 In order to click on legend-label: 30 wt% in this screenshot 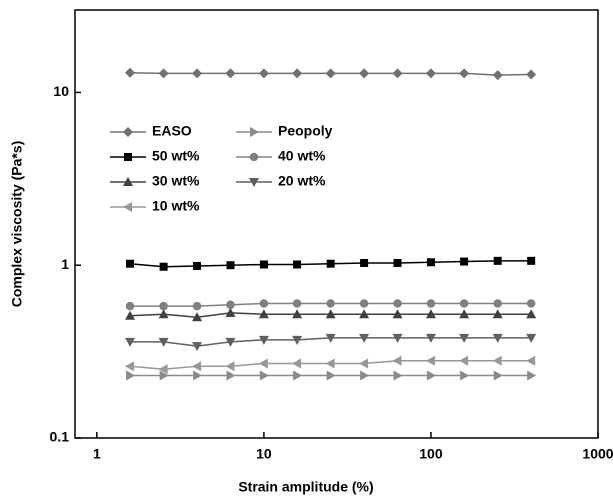, I will do `click(176, 181)`.